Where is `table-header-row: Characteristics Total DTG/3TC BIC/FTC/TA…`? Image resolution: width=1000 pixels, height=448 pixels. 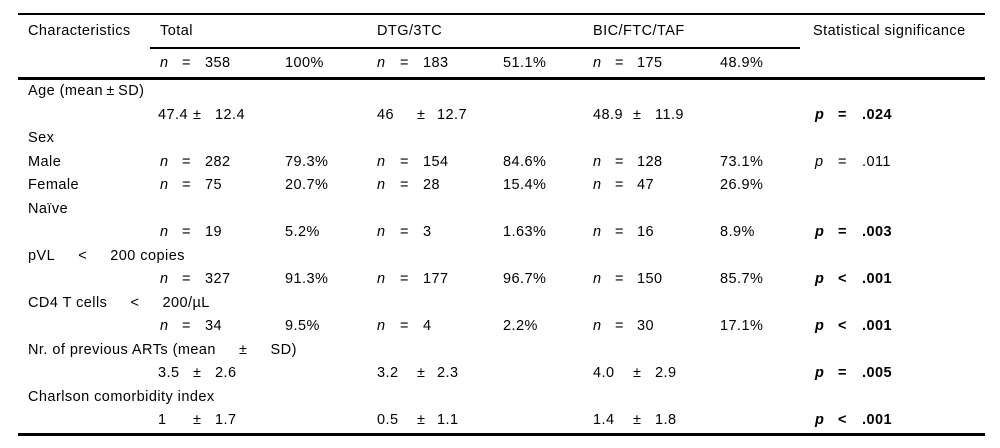 table-header-row: Characteristics Total DTG/3TC BIC/FTC/TA… is located at coordinates (501, 31).